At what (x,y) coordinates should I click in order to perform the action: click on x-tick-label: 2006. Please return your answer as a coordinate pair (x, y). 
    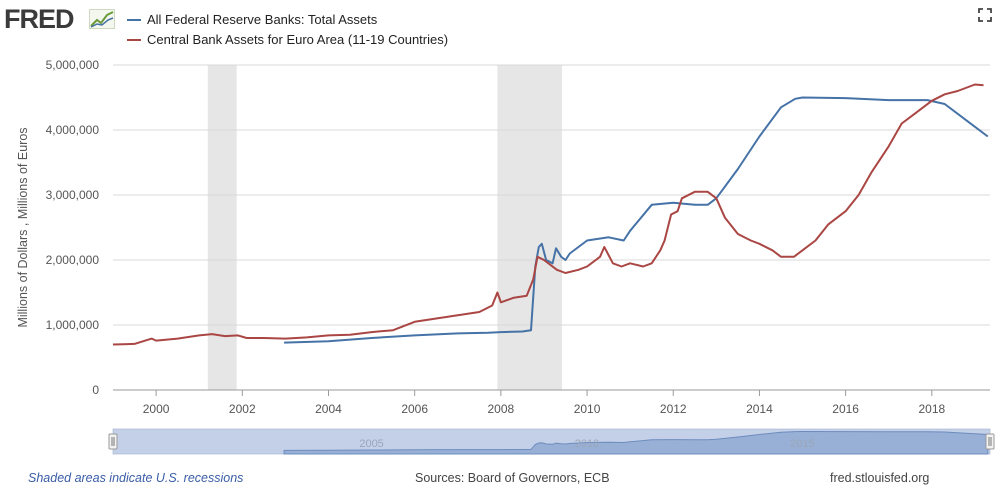
    Looking at the image, I should click on (414, 409).